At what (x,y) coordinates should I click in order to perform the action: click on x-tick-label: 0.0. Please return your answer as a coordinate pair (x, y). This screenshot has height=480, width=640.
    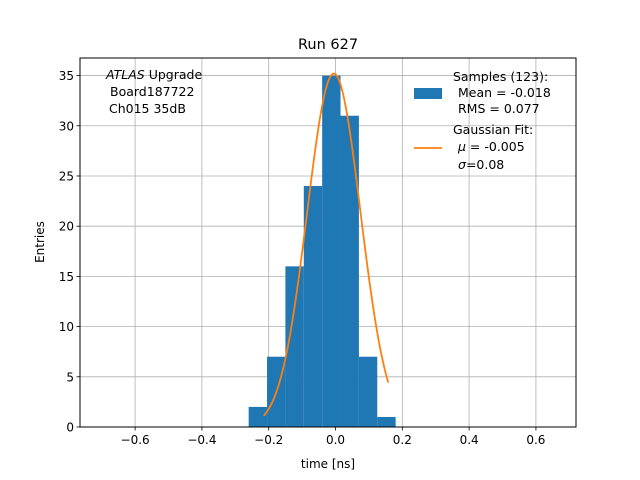
    Looking at the image, I should click on (335, 440).